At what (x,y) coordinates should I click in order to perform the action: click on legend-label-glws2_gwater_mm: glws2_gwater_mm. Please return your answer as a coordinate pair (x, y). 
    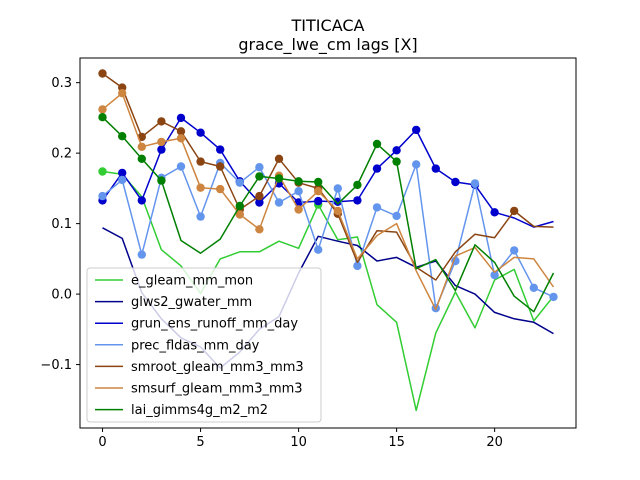
    Looking at the image, I should click on (191, 302).